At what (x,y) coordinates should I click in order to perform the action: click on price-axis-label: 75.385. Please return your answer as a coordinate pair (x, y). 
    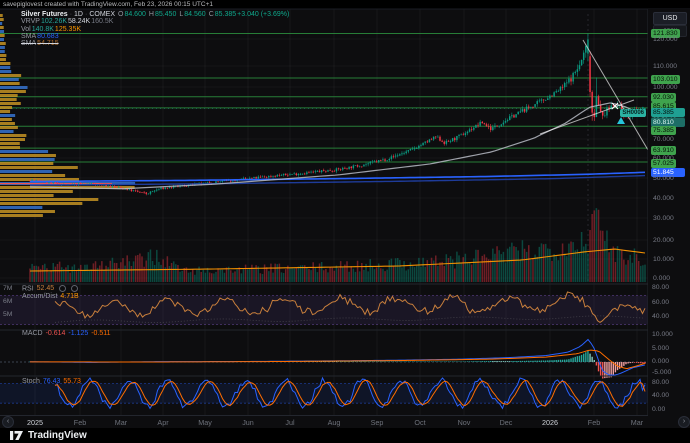
    Looking at the image, I should click on (663, 130).